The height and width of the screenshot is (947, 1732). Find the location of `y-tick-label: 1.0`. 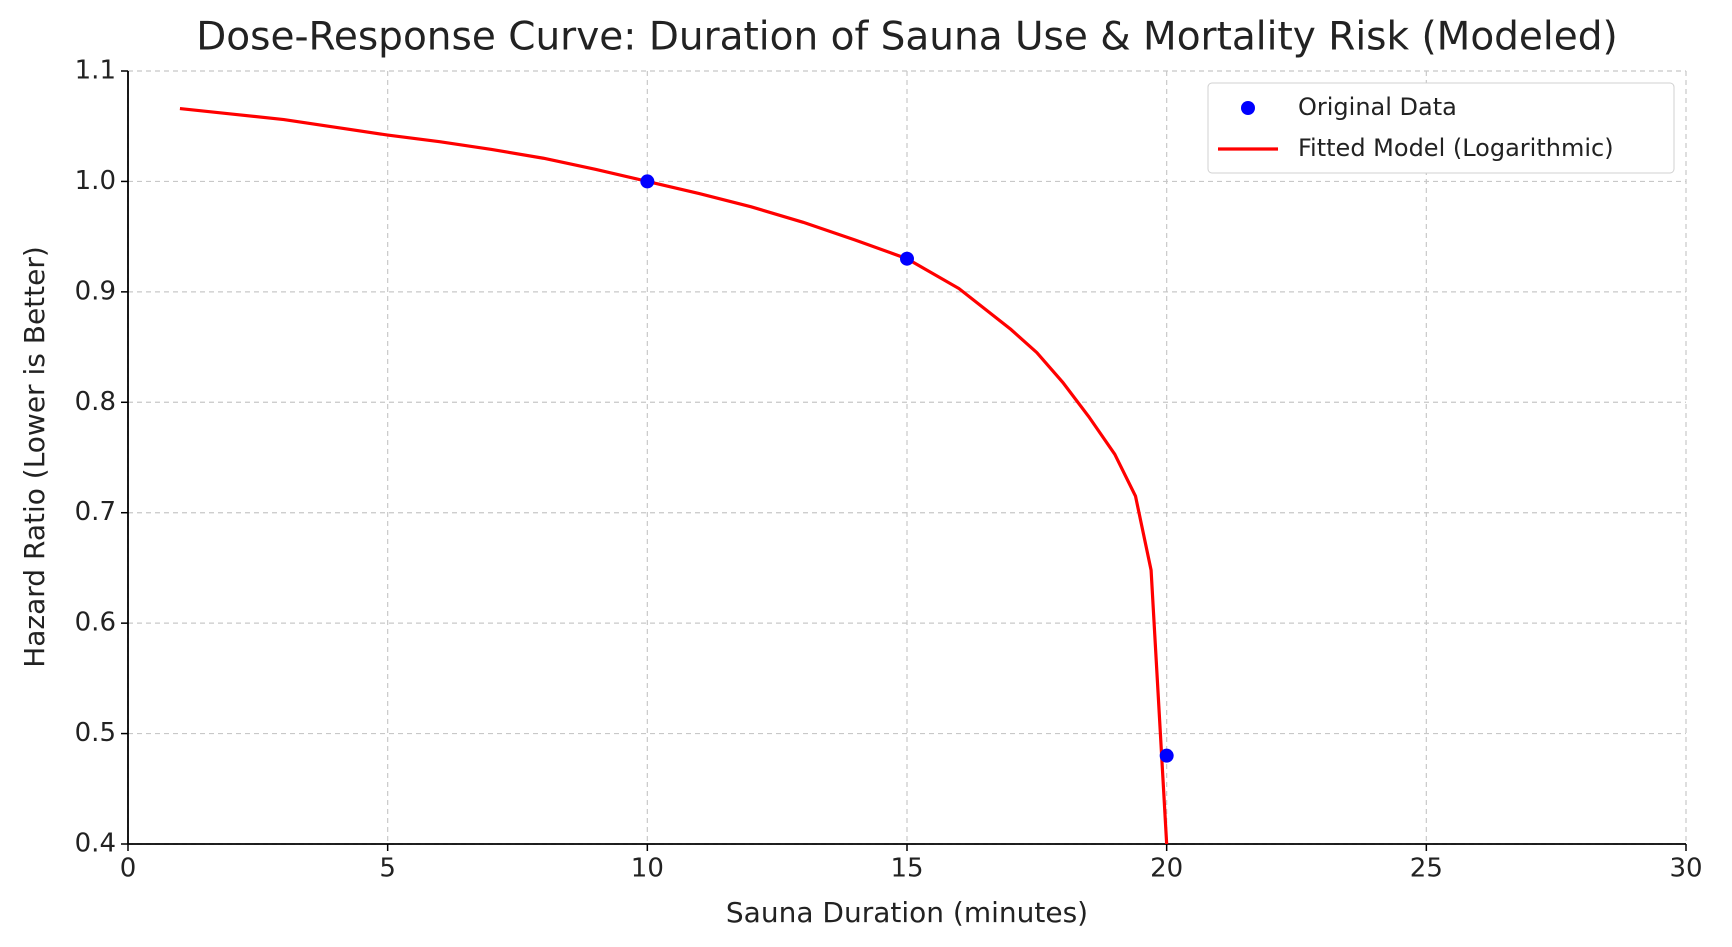

y-tick-label: 1.0 is located at coordinates (95, 181).